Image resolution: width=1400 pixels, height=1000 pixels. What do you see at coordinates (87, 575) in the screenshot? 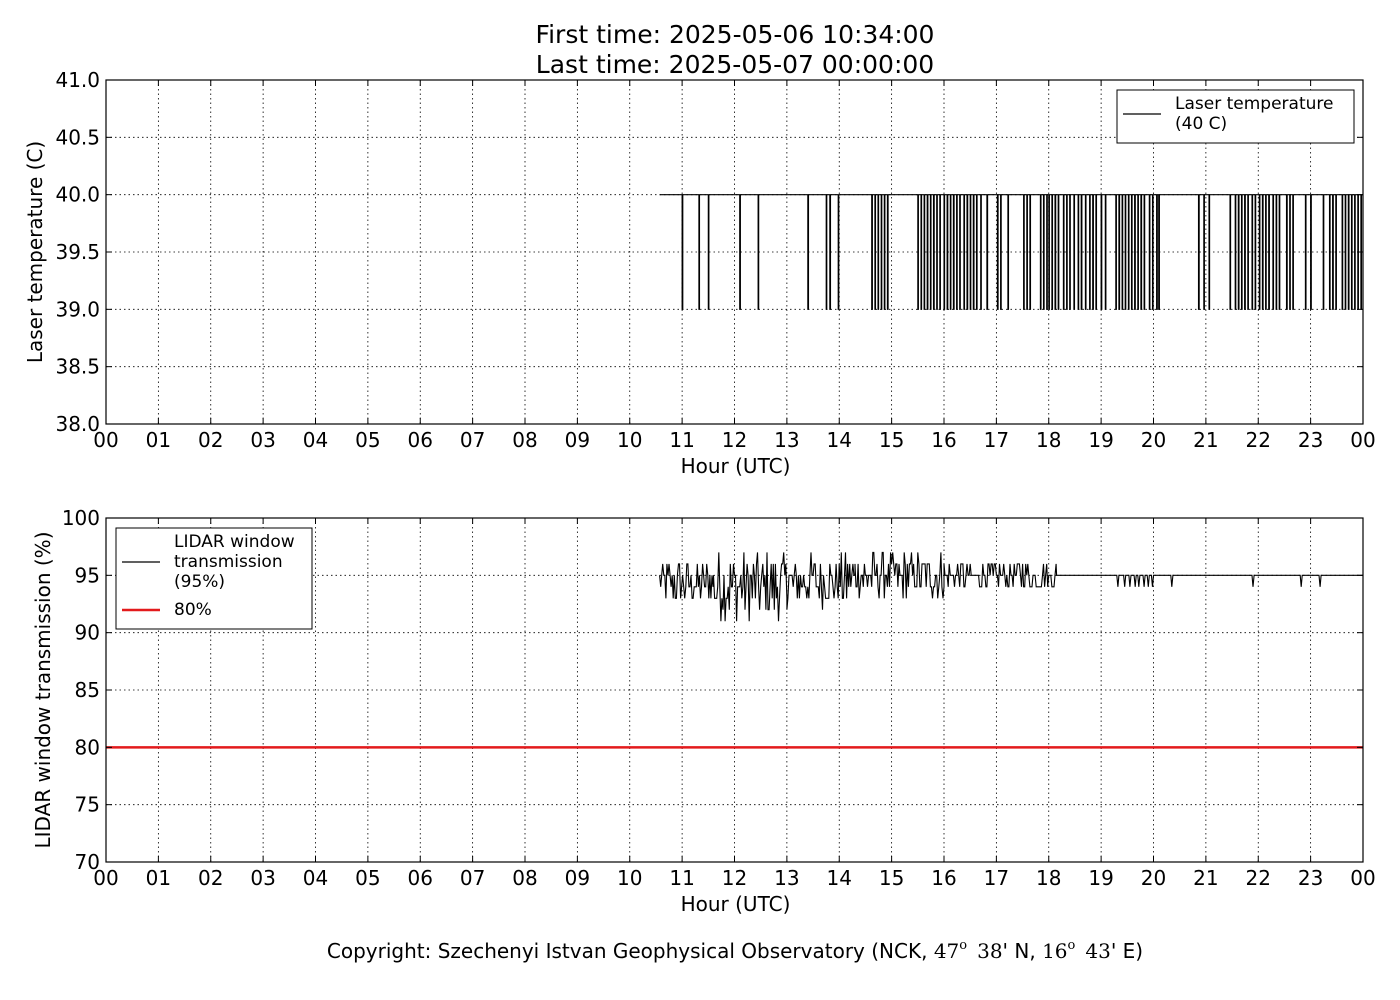
I see `y-tick-label: 95` at bounding box center [87, 575].